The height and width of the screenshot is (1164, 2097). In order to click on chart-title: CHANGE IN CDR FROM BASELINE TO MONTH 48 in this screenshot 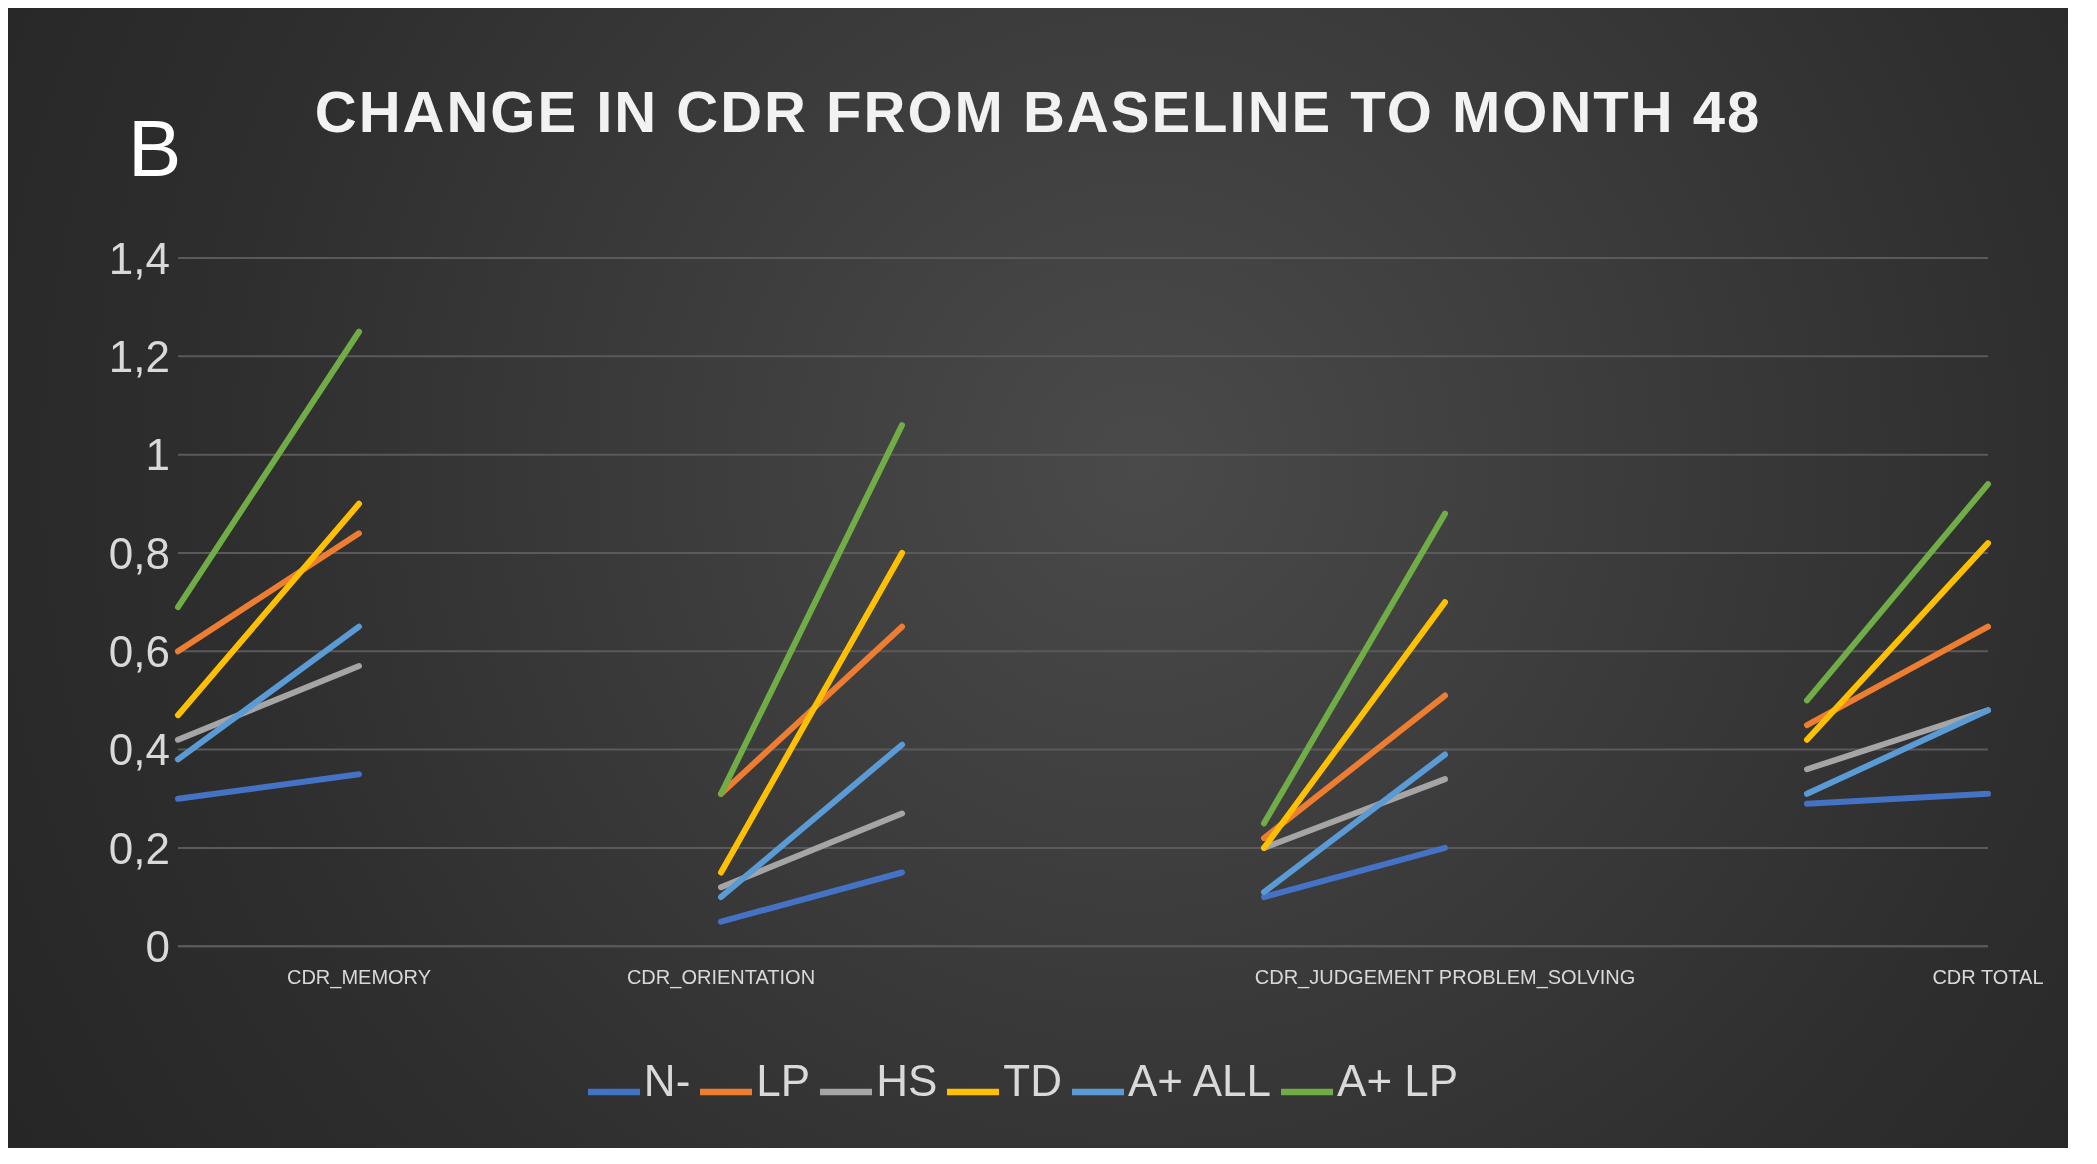, I will do `click(1038, 111)`.